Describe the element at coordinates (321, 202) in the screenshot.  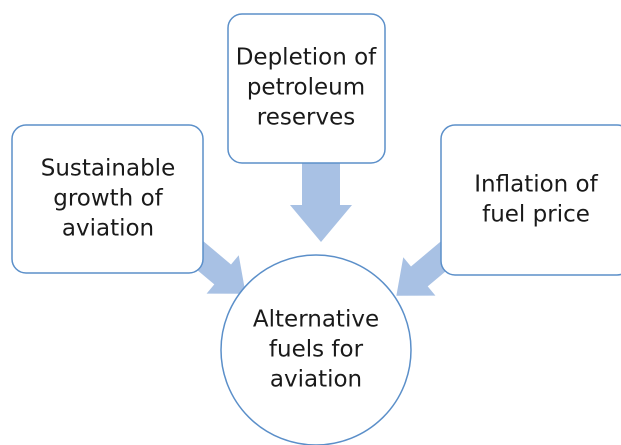
I see `arrow-down` at that location.